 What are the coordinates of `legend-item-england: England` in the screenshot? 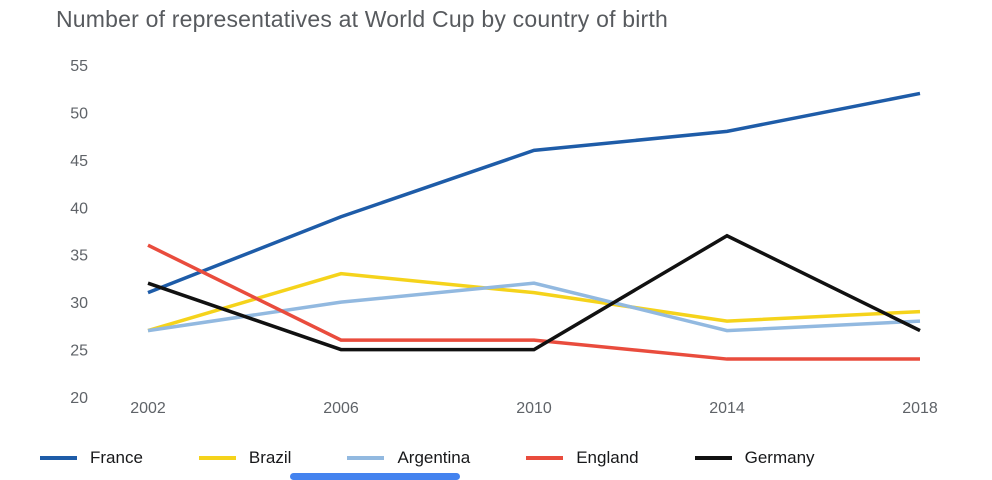 It's located at (582, 458).